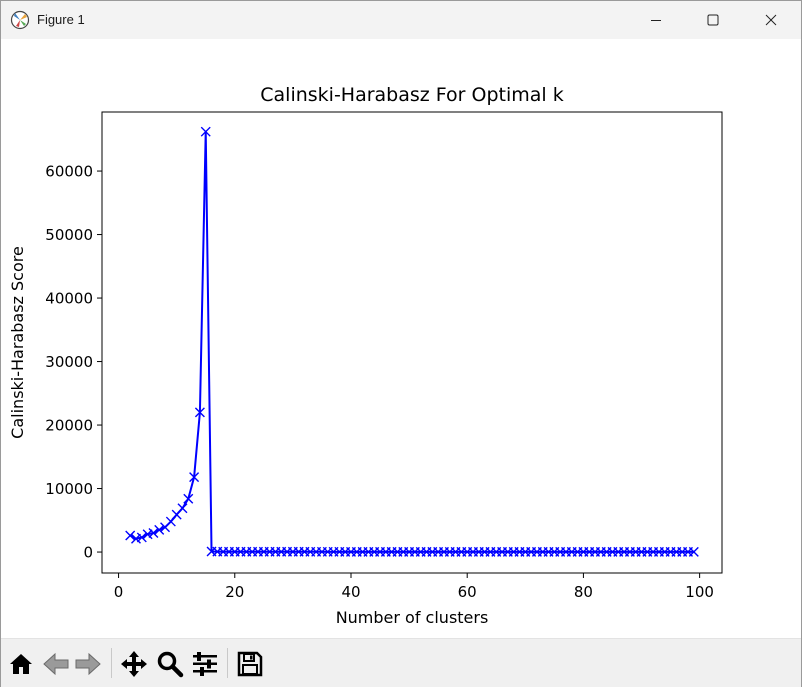  I want to click on x-tick-label: 0, so click(119, 592).